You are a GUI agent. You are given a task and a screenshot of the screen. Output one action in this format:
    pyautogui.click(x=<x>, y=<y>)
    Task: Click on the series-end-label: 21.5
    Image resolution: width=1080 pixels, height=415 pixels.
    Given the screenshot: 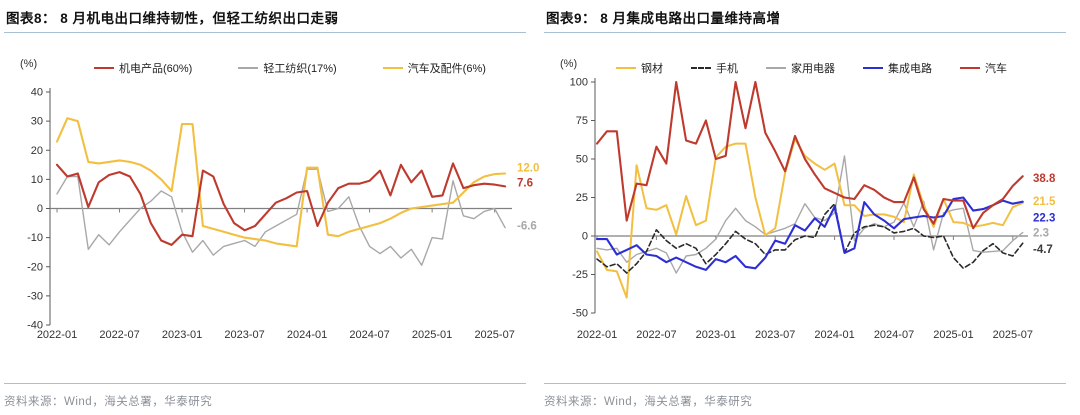 What is the action you would take?
    pyautogui.click(x=1044, y=202)
    